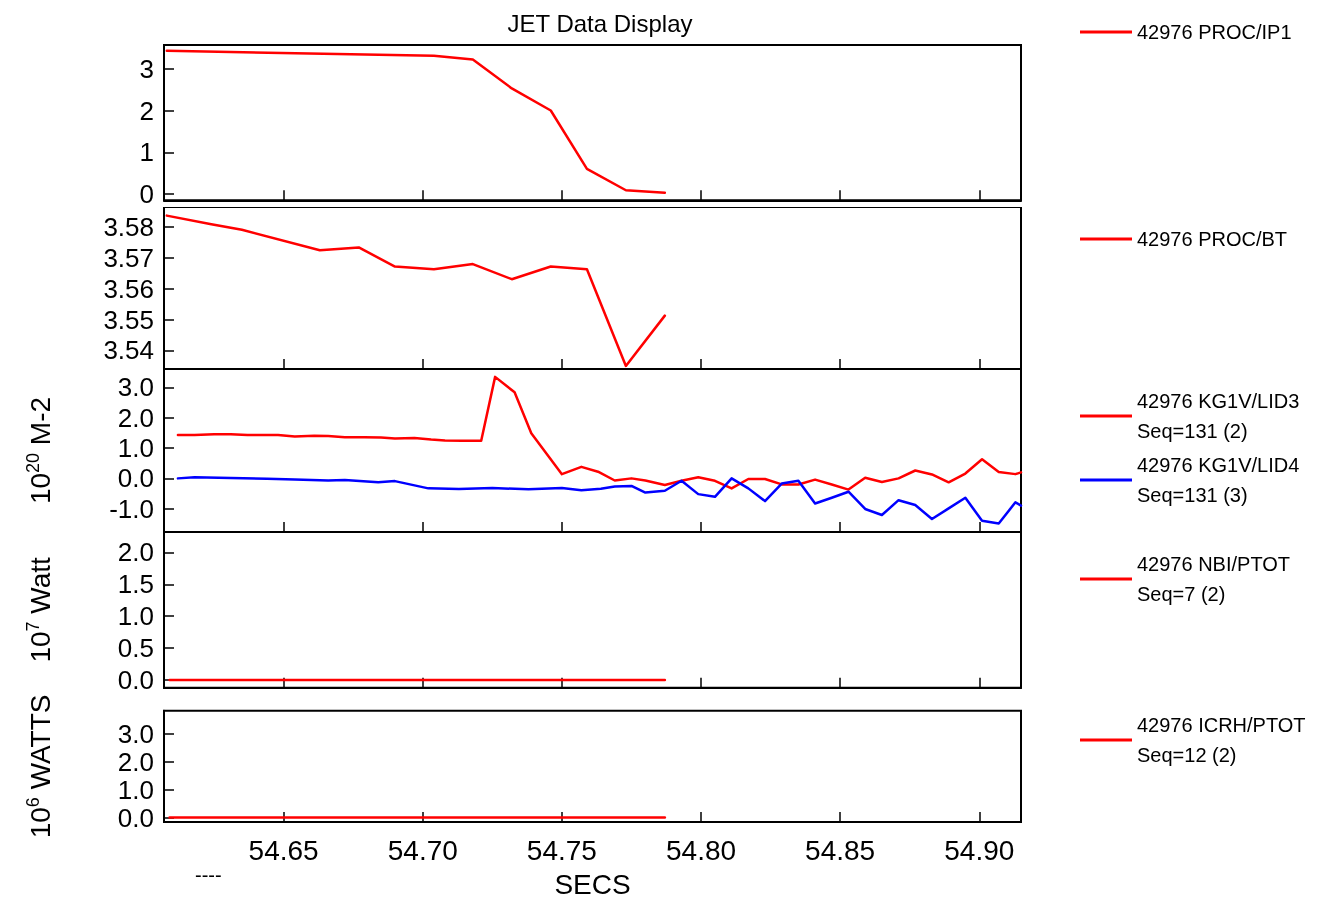 The image size is (1340, 903). What do you see at coordinates (146, 194) in the screenshot?
I see `y-tick-label: 0` at bounding box center [146, 194].